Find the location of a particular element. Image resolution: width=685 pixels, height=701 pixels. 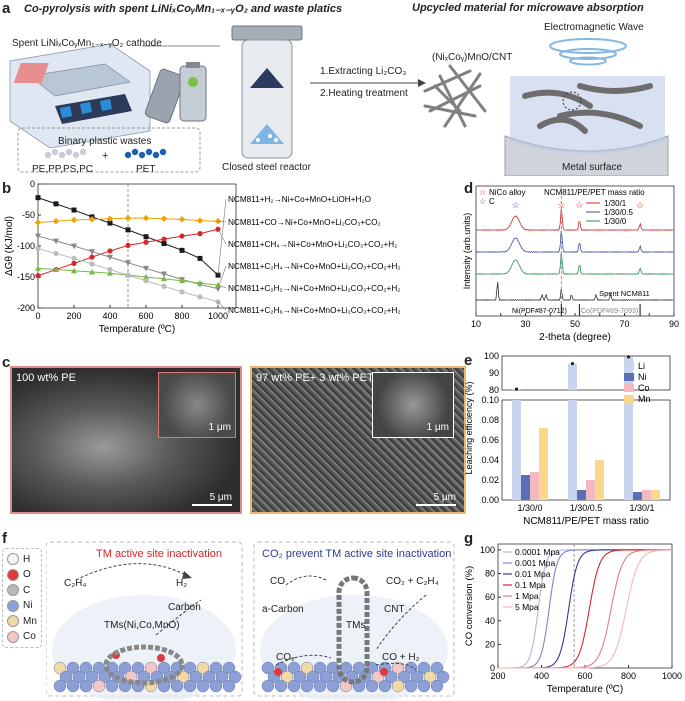

f-right-co: CO is located at coordinates (277, 581).